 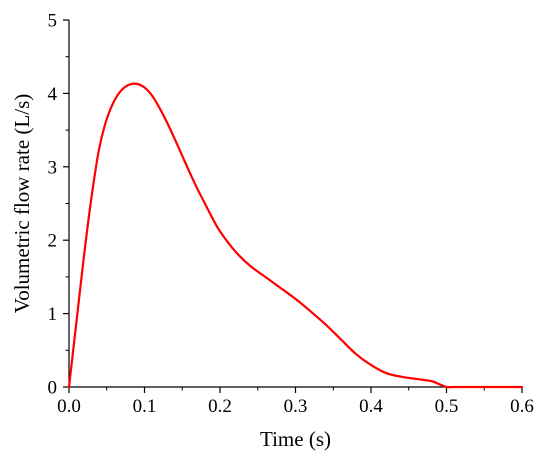 I want to click on x-tick-label: 0.3, so click(x=296, y=406).